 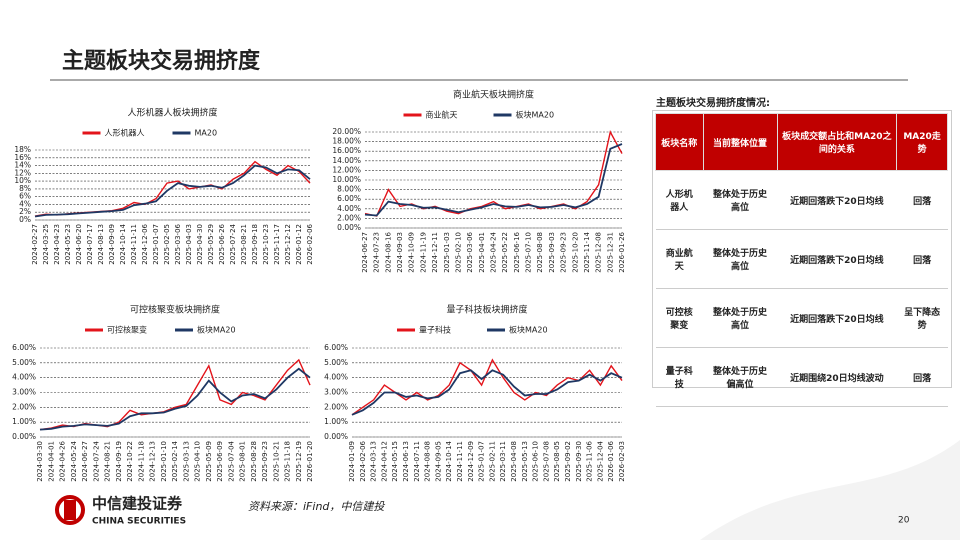 I want to click on x-tick-label: 2026-02-03, so click(x=622, y=461).